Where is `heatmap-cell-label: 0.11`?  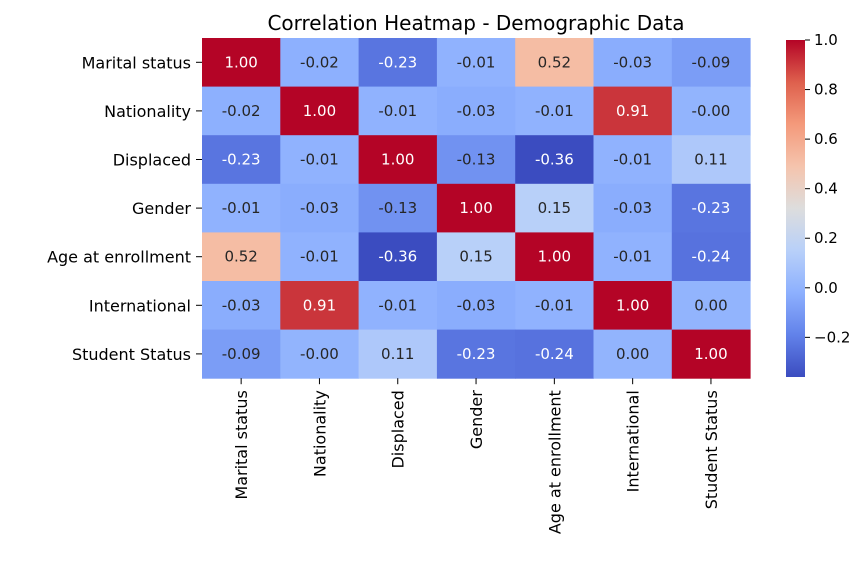 heatmap-cell-label: 0.11 is located at coordinates (397, 354).